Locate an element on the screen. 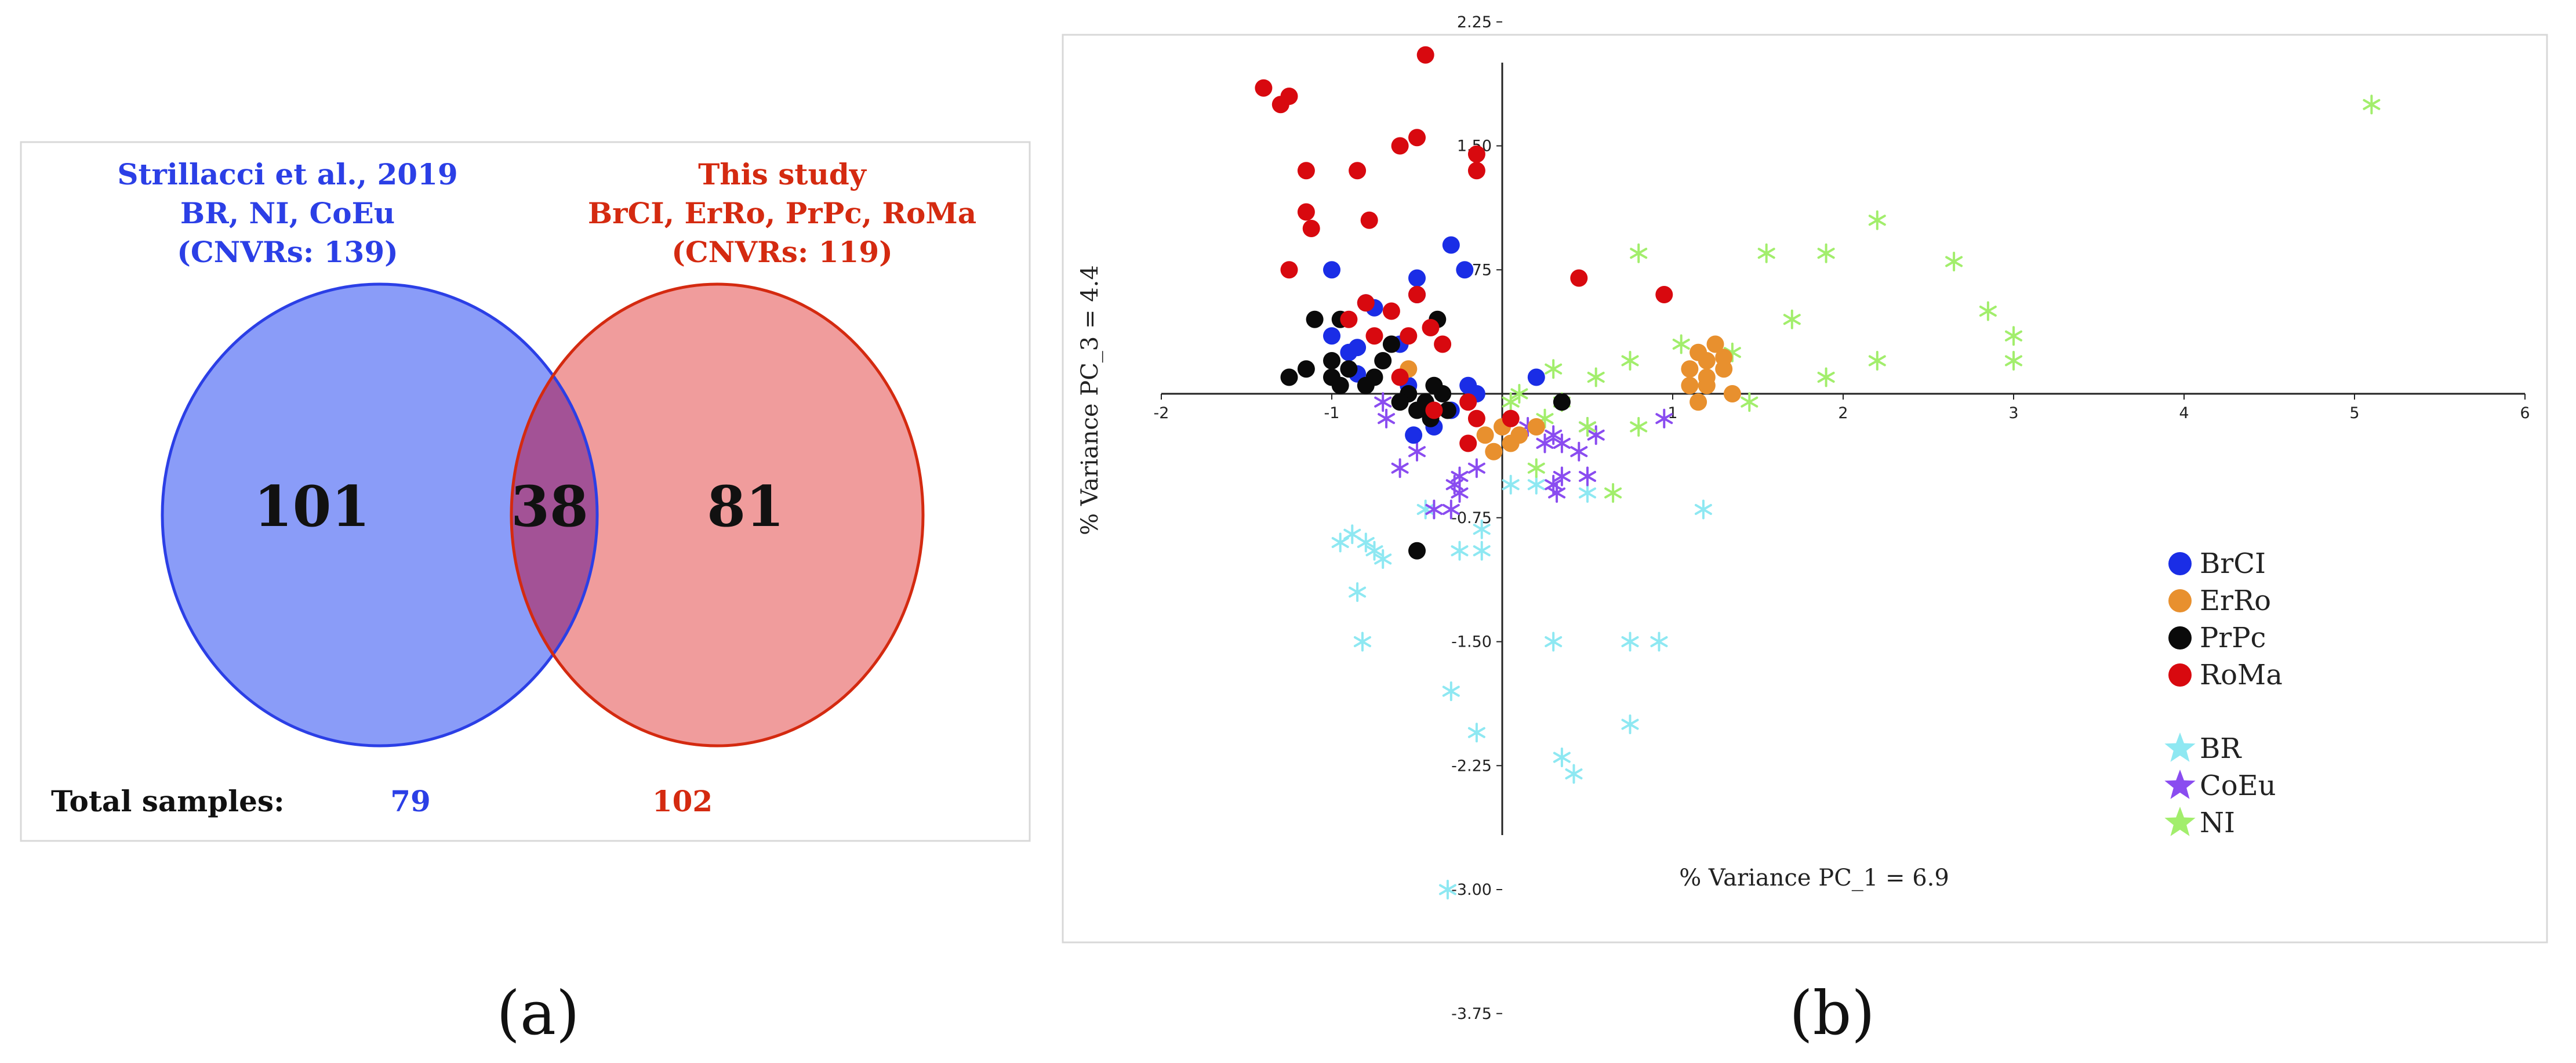 Image resolution: width=2576 pixels, height=1063 pixels. x-tick-label: 2 is located at coordinates (1843, 413).